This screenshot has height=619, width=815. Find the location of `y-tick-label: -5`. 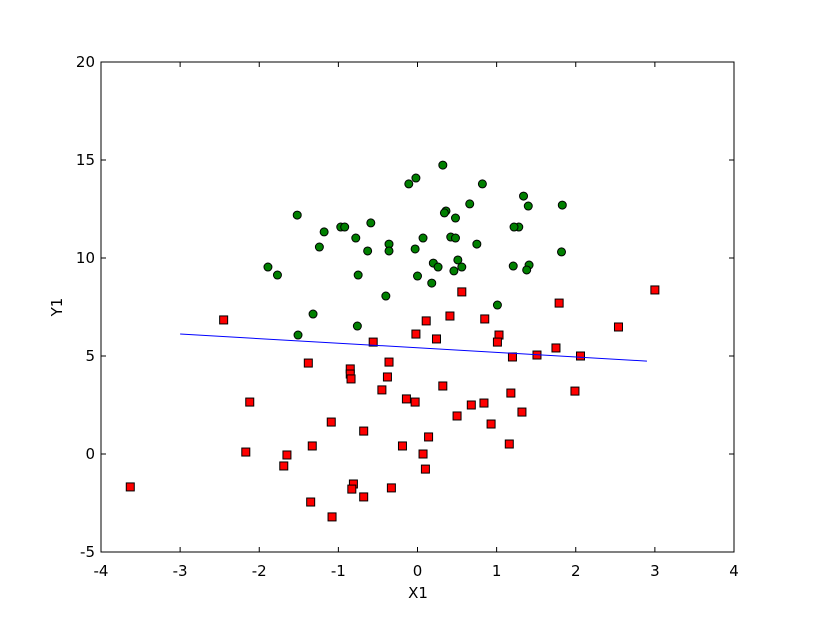

y-tick-label: -5 is located at coordinates (87, 552).